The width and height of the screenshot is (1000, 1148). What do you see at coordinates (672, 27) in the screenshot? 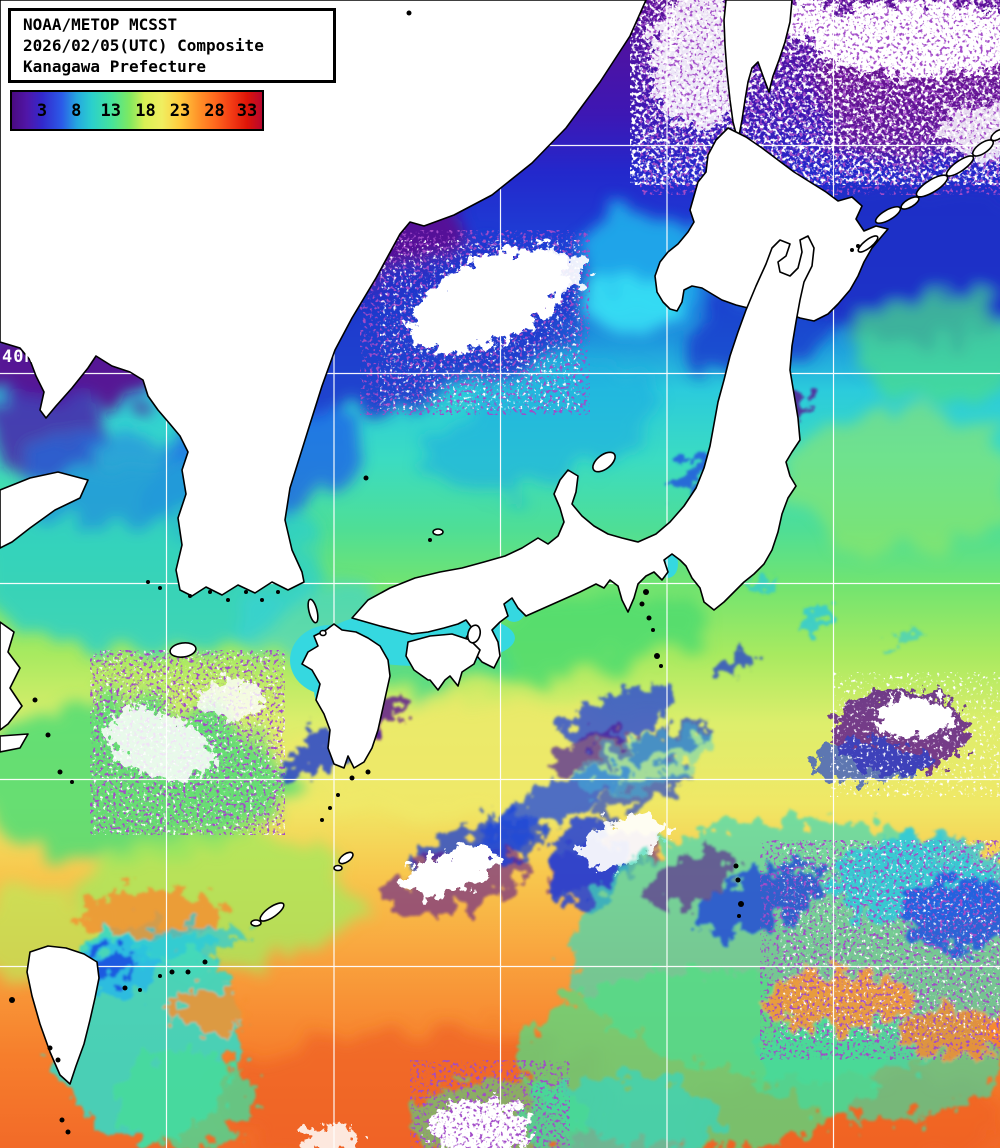
I see `longitude-label-140e: 140E` at bounding box center [672, 27].